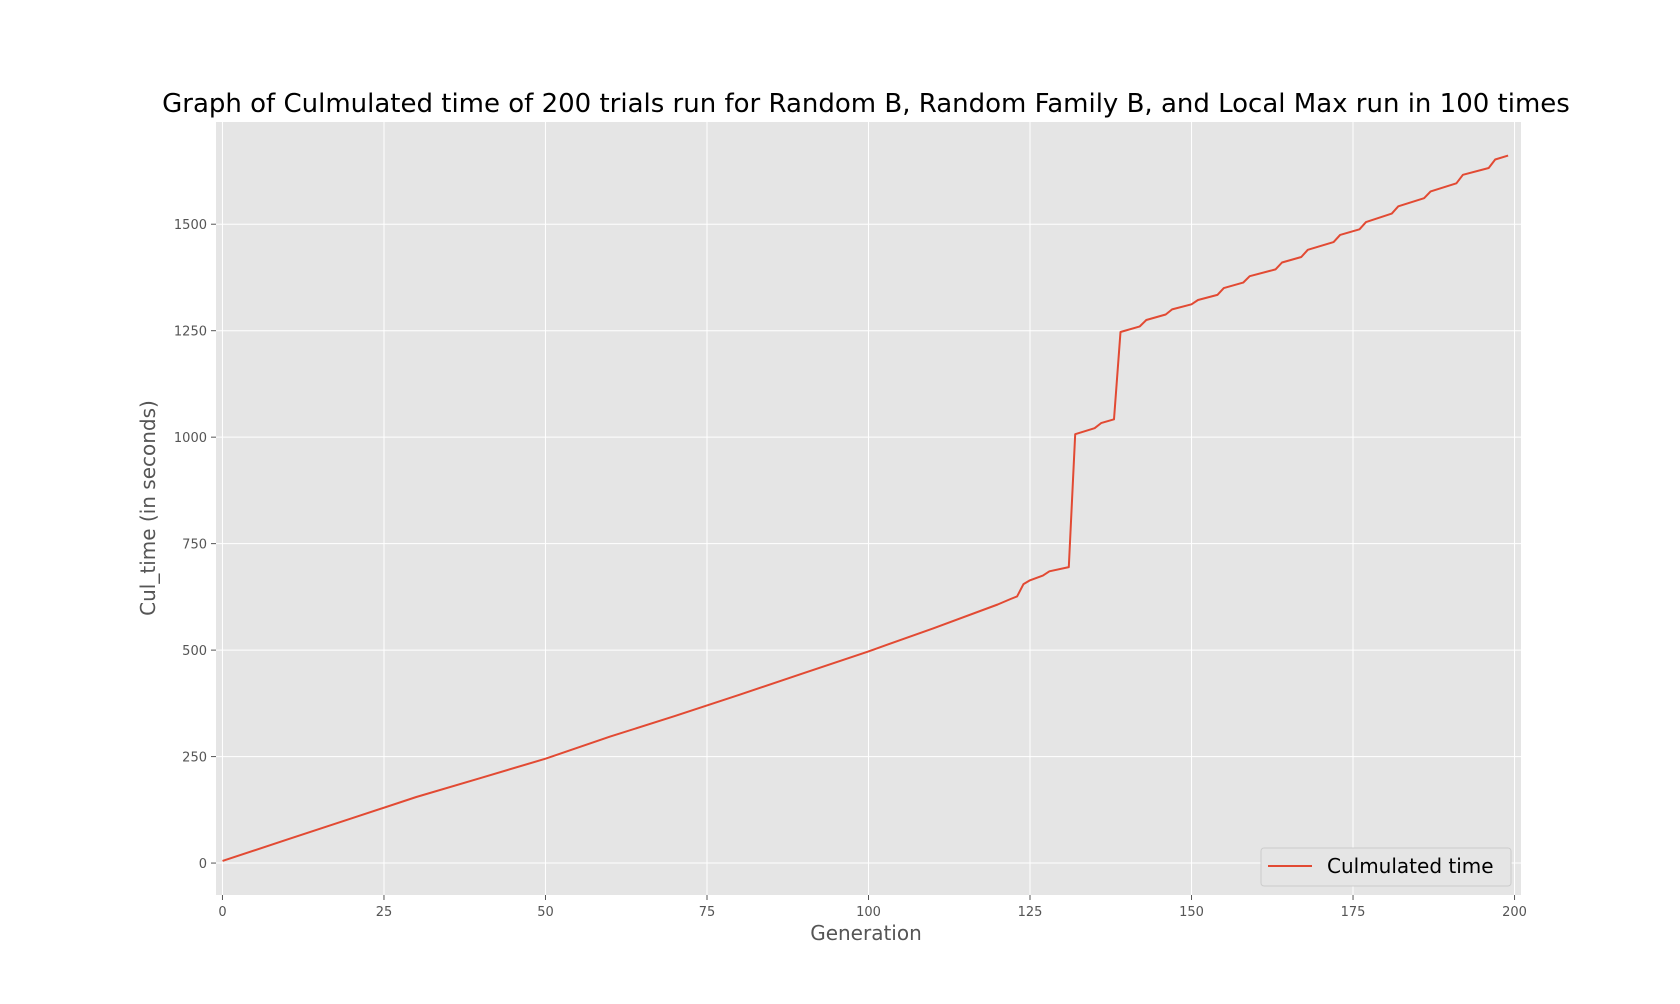 Image resolution: width=1680 pixels, height=1004 pixels. I want to click on y-tick-label: 750, so click(194, 545).